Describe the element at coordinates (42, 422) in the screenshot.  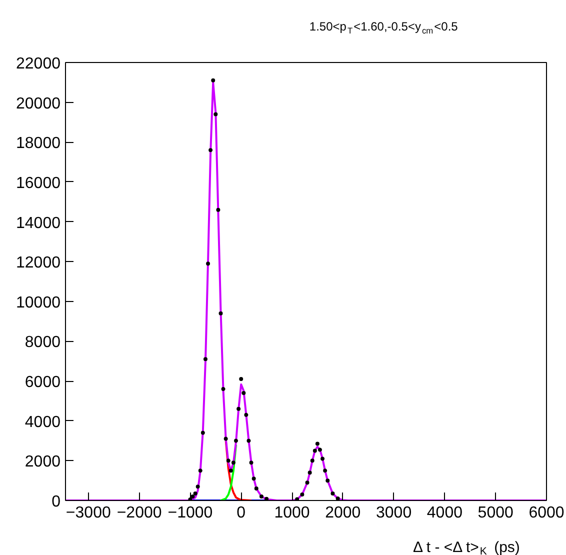
I see `y-tick-label: 4000` at that location.